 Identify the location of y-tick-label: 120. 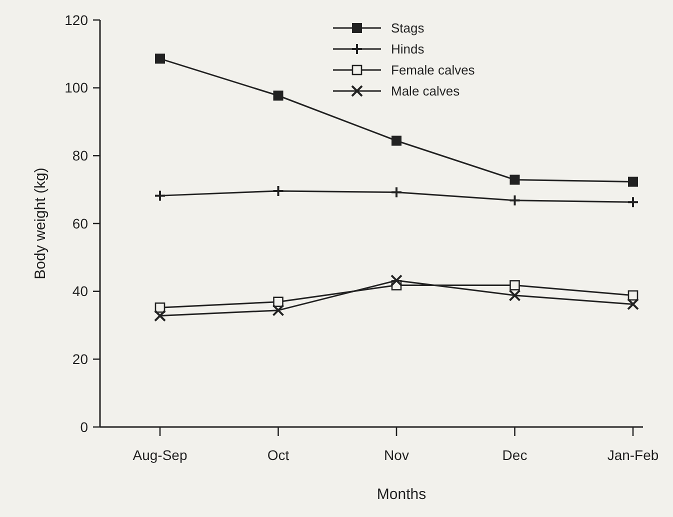
(76, 20).